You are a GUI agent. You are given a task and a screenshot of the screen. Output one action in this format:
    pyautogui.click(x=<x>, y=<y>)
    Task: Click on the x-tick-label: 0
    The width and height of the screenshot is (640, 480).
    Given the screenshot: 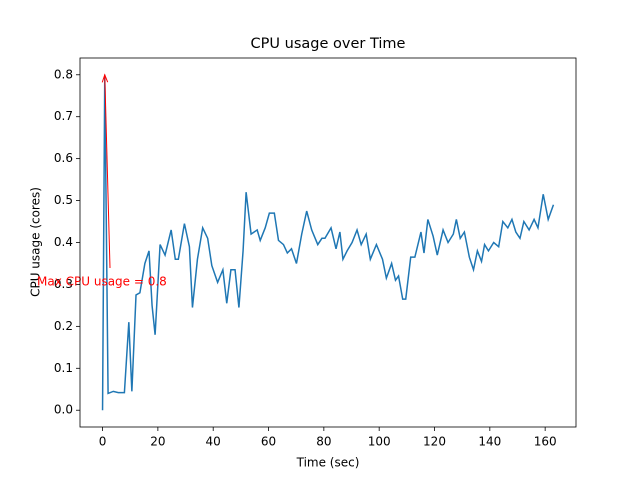 What is the action you would take?
    pyautogui.click(x=103, y=442)
    